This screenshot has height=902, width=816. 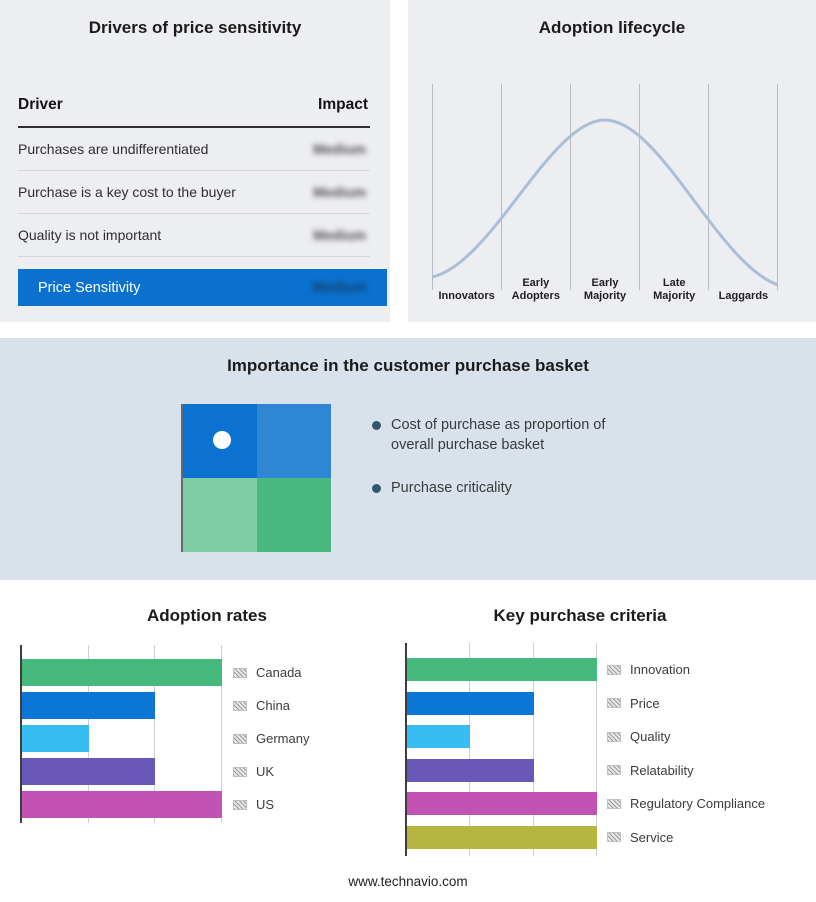 What do you see at coordinates (612, 27) in the screenshot?
I see `adoption-lifecycle-title: Adoption lifecycle` at bounding box center [612, 27].